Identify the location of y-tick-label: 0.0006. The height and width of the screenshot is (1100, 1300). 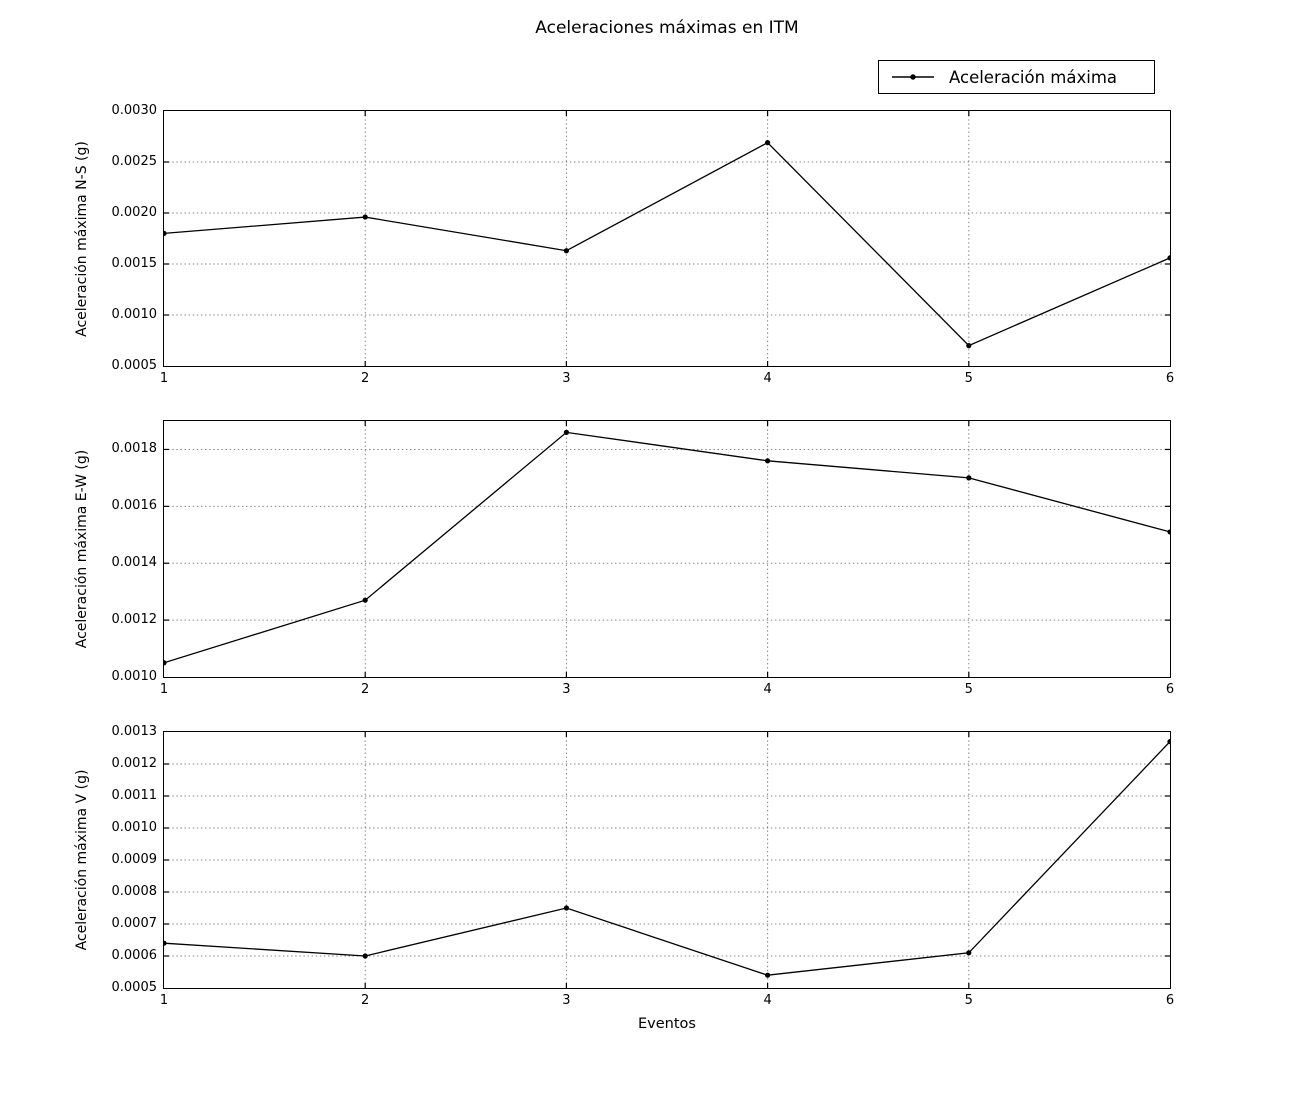
(134, 955).